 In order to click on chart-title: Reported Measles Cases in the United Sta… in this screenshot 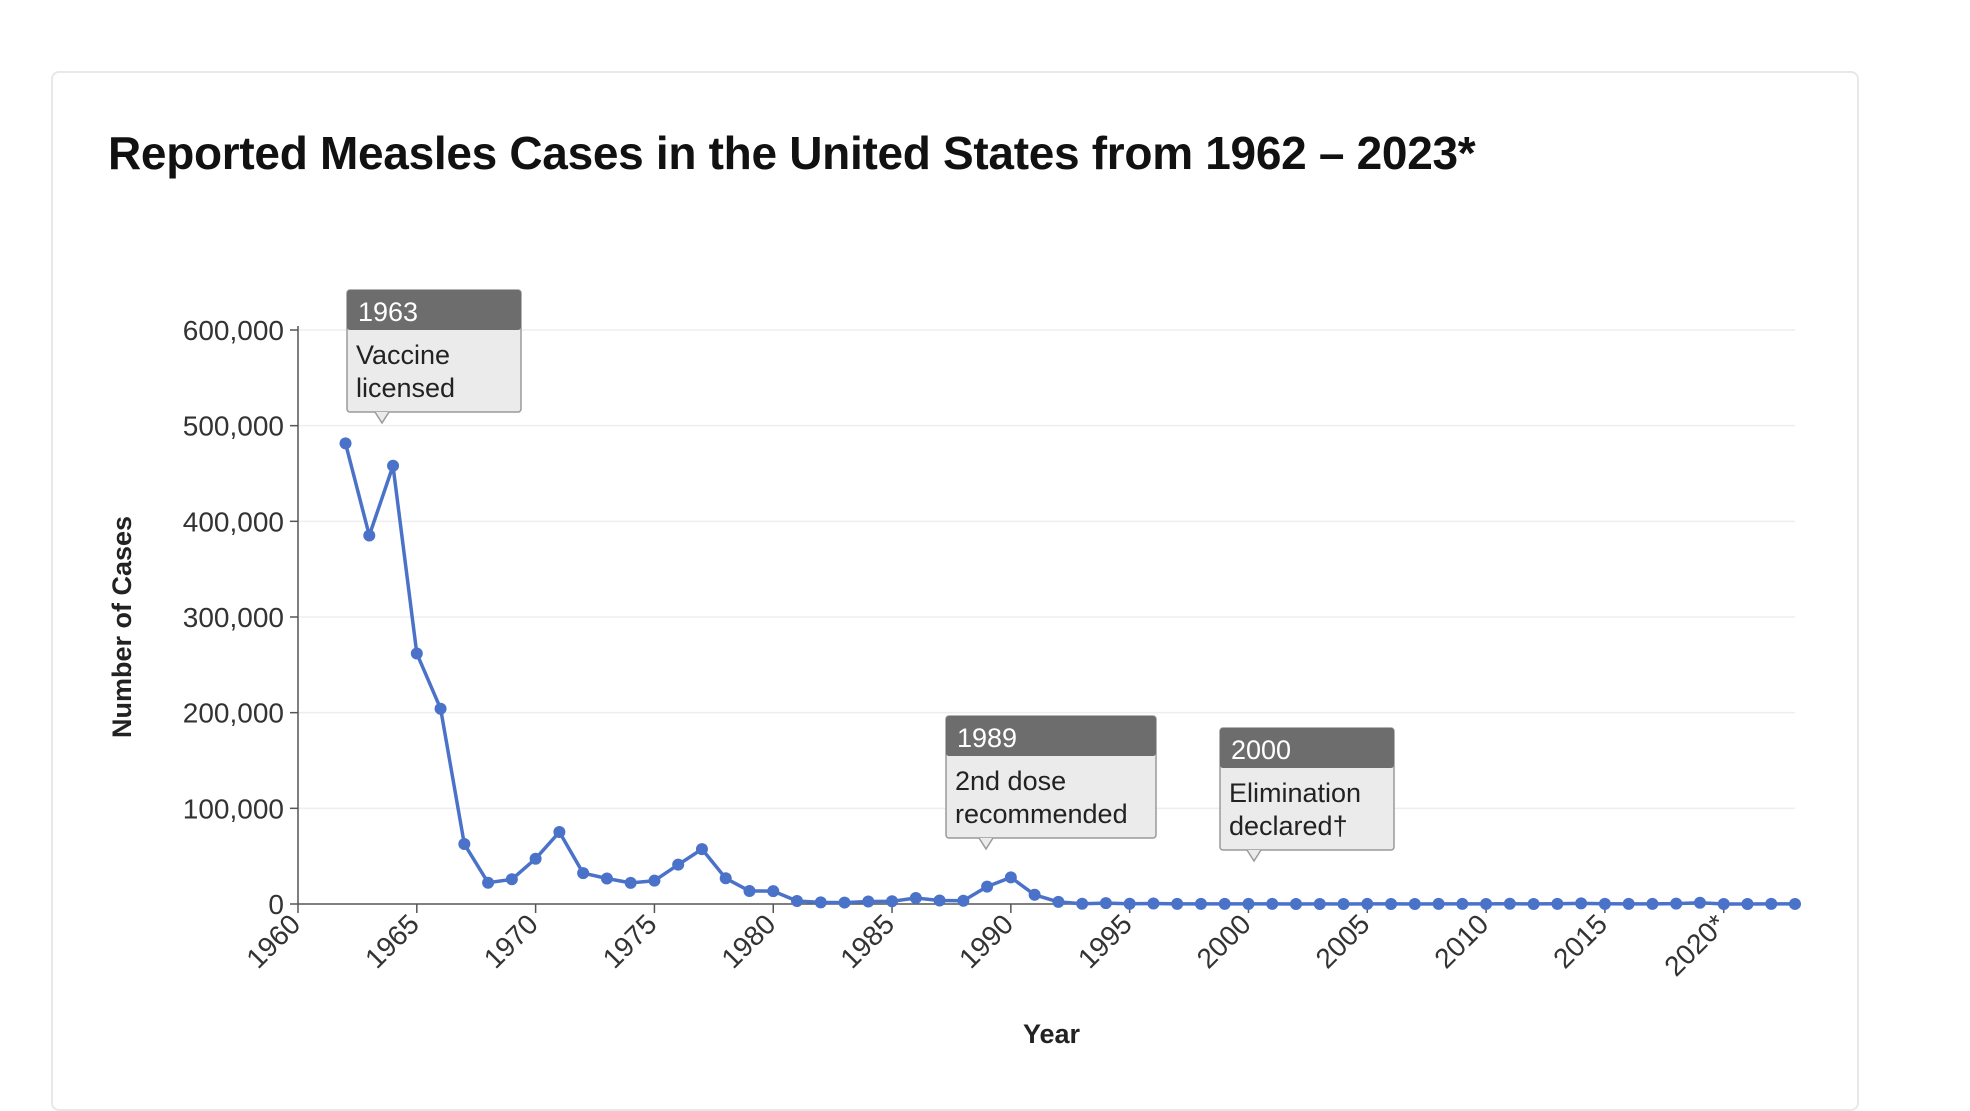, I will do `click(792, 153)`.